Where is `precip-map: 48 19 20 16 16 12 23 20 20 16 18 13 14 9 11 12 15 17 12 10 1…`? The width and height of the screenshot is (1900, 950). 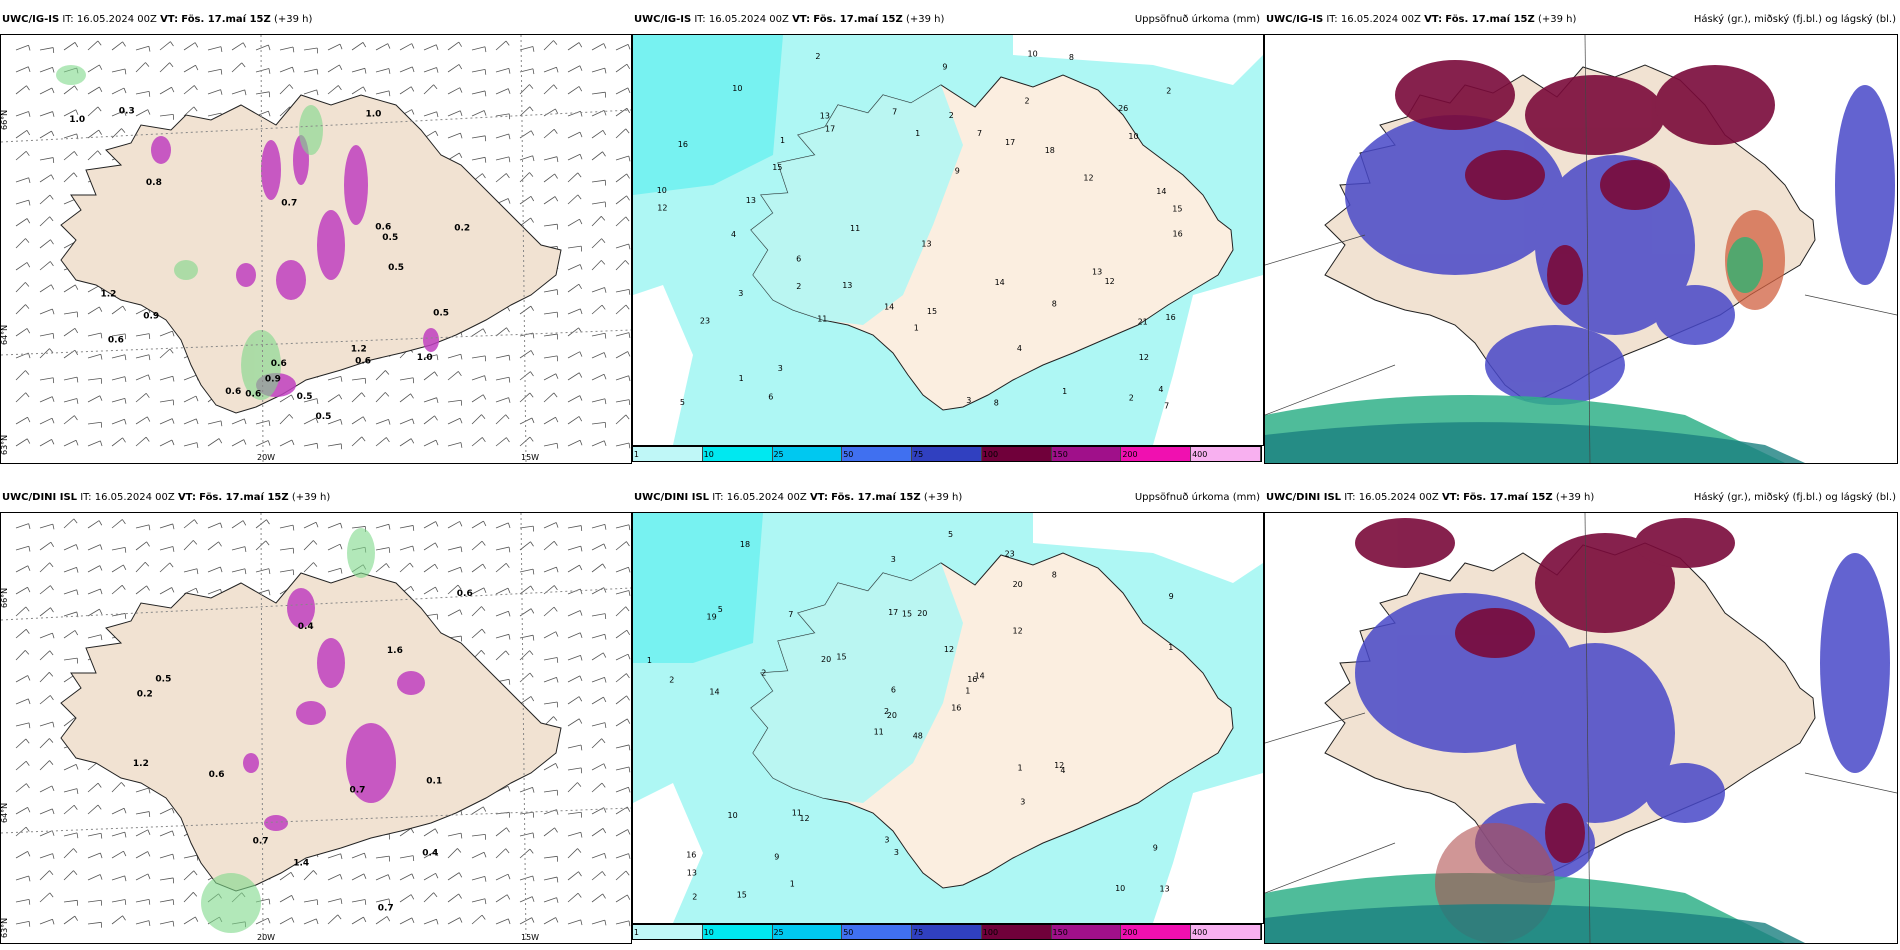
precip-map: 48 19 20 16 16 12 23 20 20 16 18 13 14 9 11 12 15 17 12 10 1… is located at coordinates (948, 718).